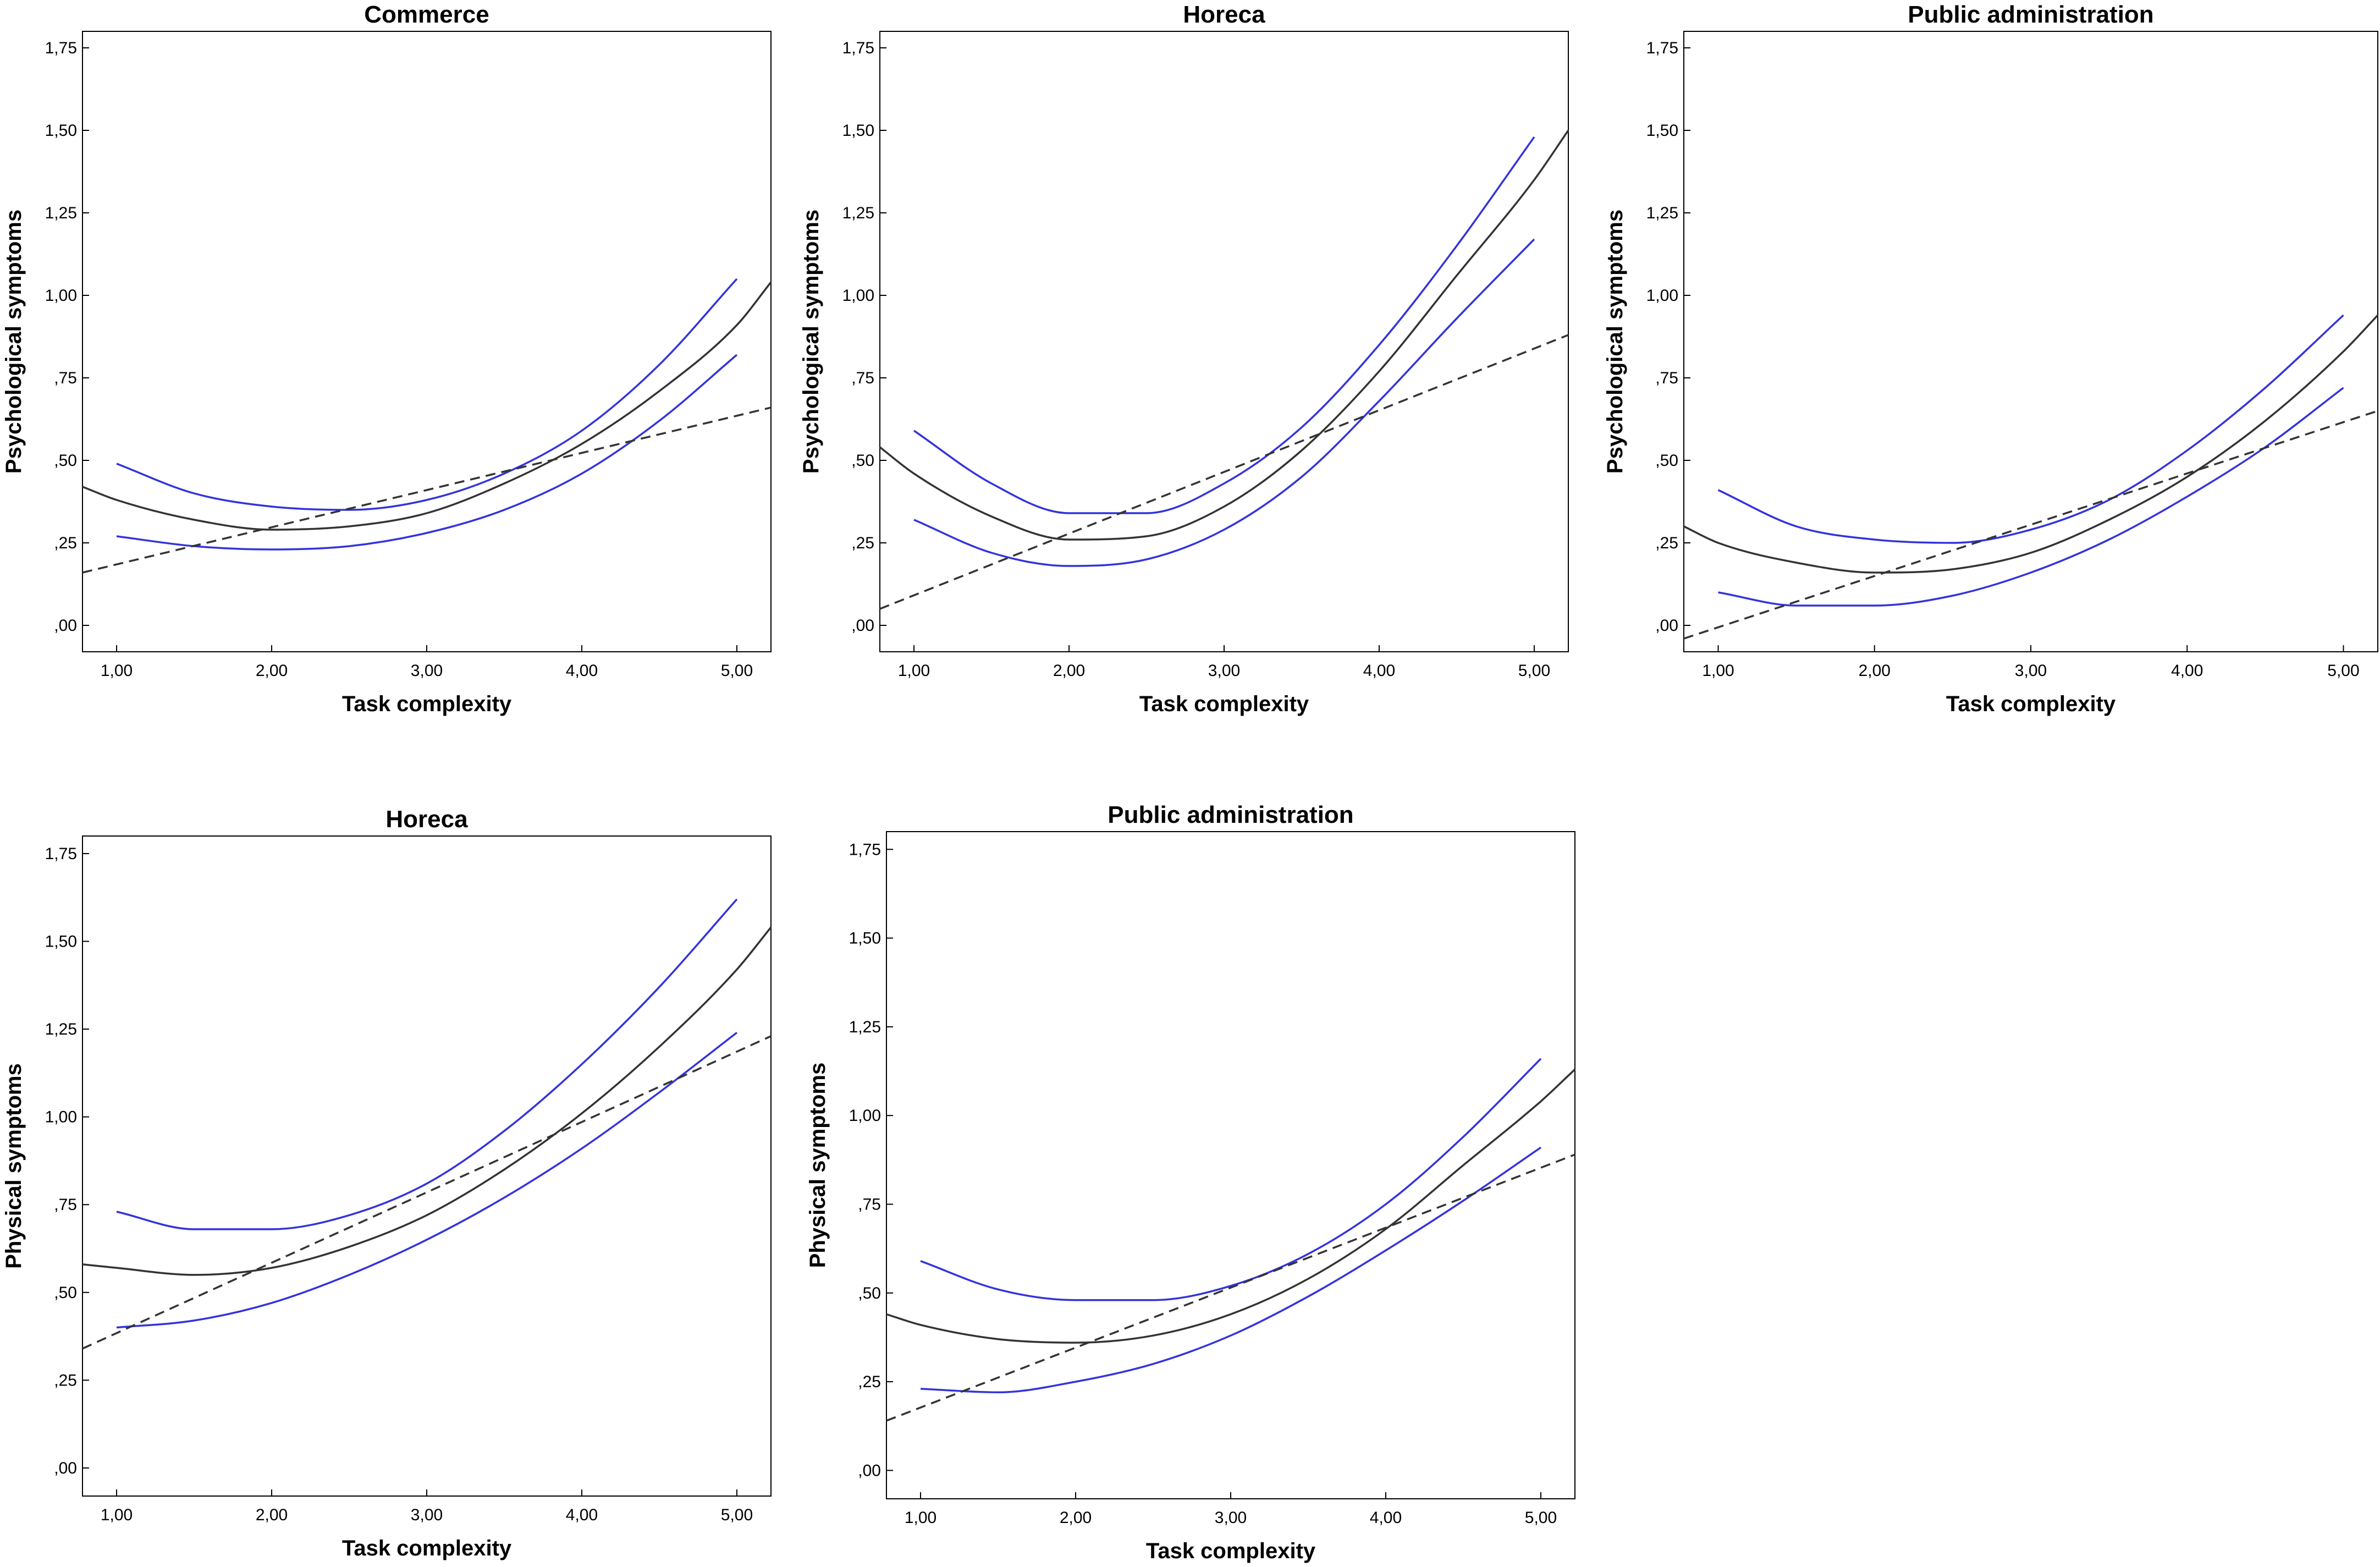 This screenshot has width=2380, height=1567. I want to click on chart-title: Commerce, so click(426, 15).